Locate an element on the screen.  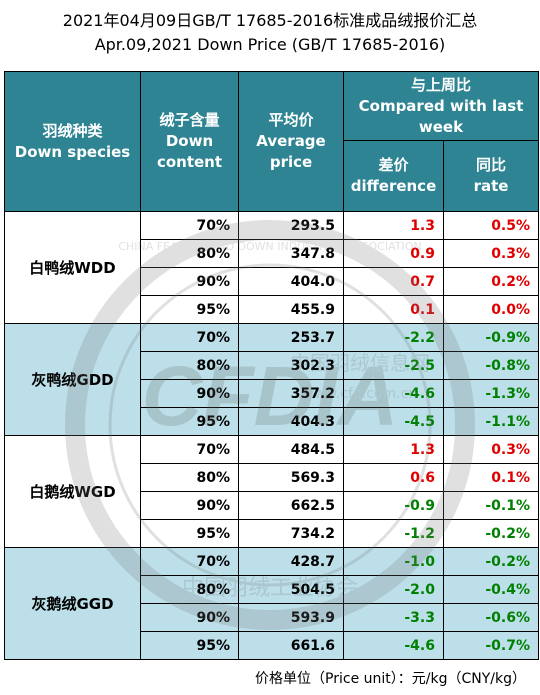
difference-cell: 0.9 is located at coordinates (393, 253).